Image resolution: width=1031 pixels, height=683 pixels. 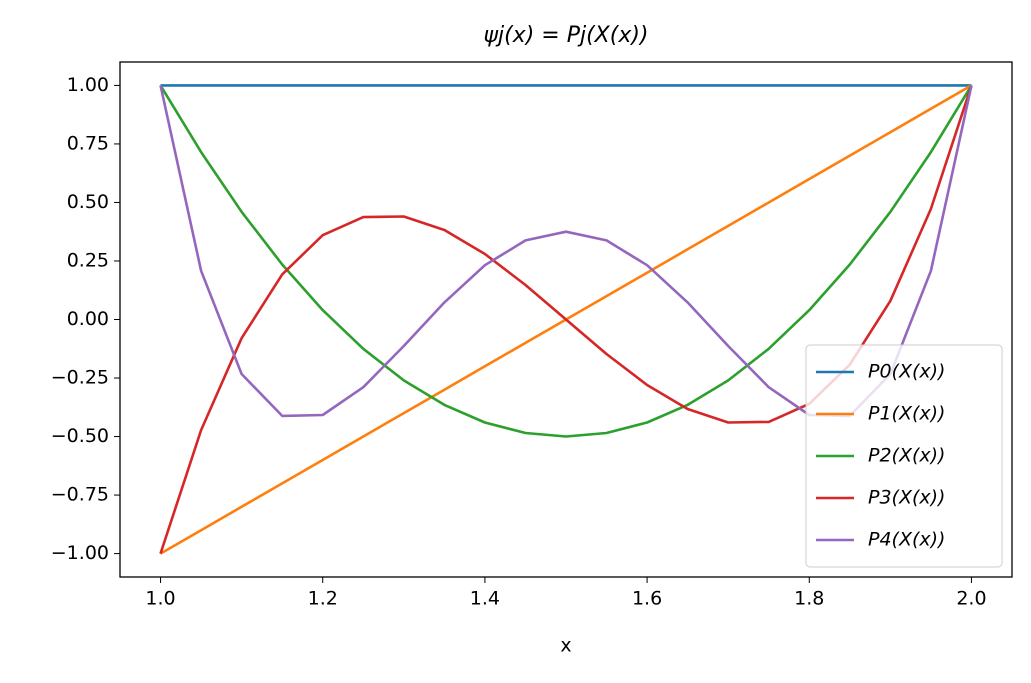 I want to click on legend: P0(X(x)) P1(X(x)) P2(X(x)) P3(X(x)) P4(X(x)), so click(x=904, y=456).